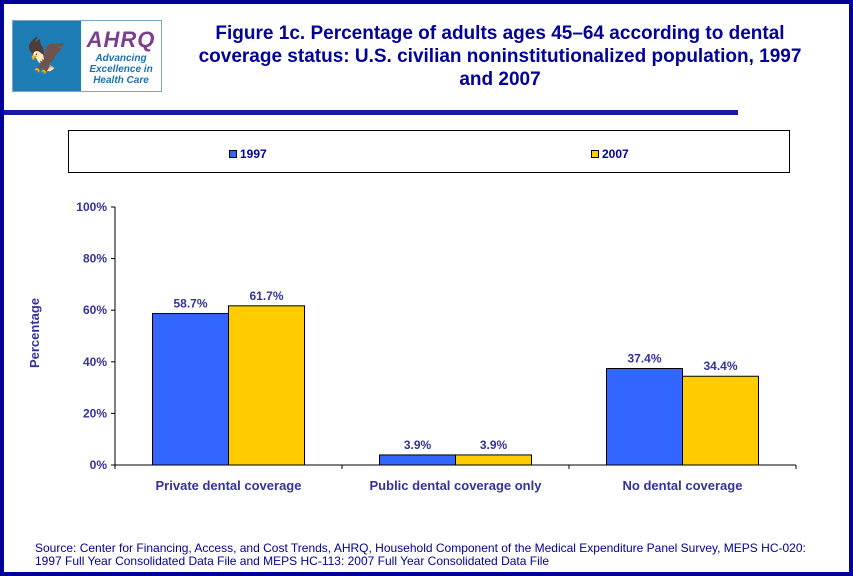 This screenshot has width=853, height=576. I want to click on legend-item-2007: 2007, so click(610, 154).